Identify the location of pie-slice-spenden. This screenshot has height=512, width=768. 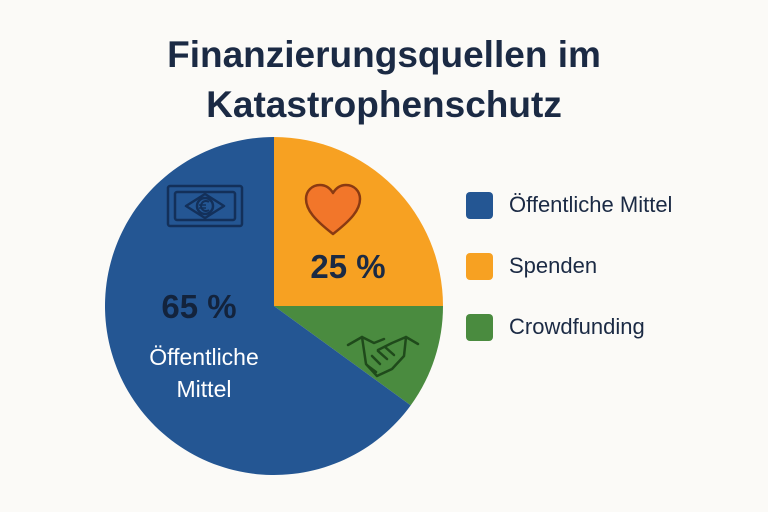
(358, 221).